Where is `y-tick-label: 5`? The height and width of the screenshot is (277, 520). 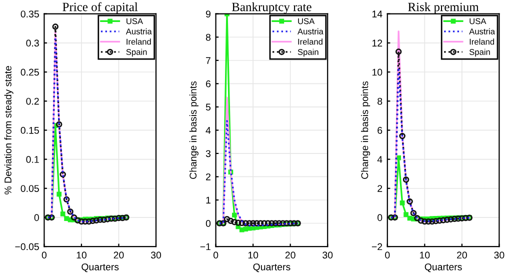 y-tick-label: 5 is located at coordinates (208, 107).